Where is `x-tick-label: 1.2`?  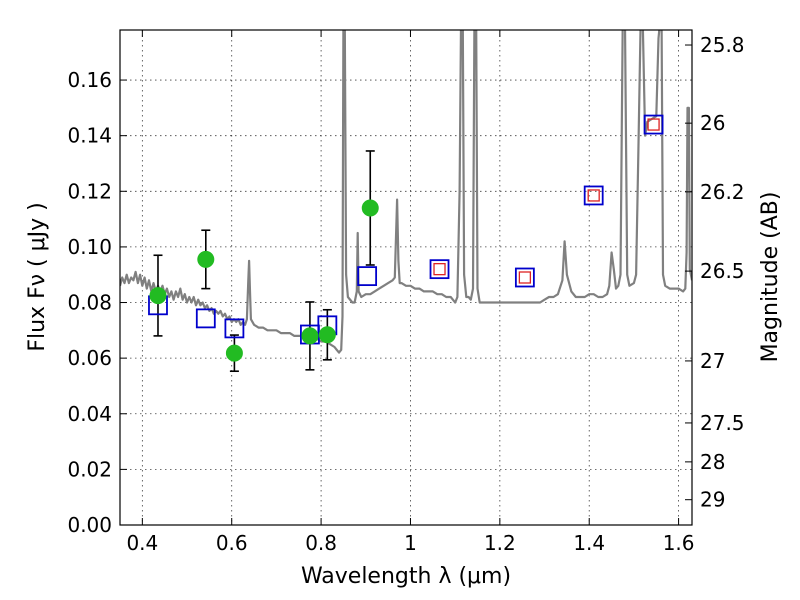 x-tick-label: 1.2 is located at coordinates (500, 543).